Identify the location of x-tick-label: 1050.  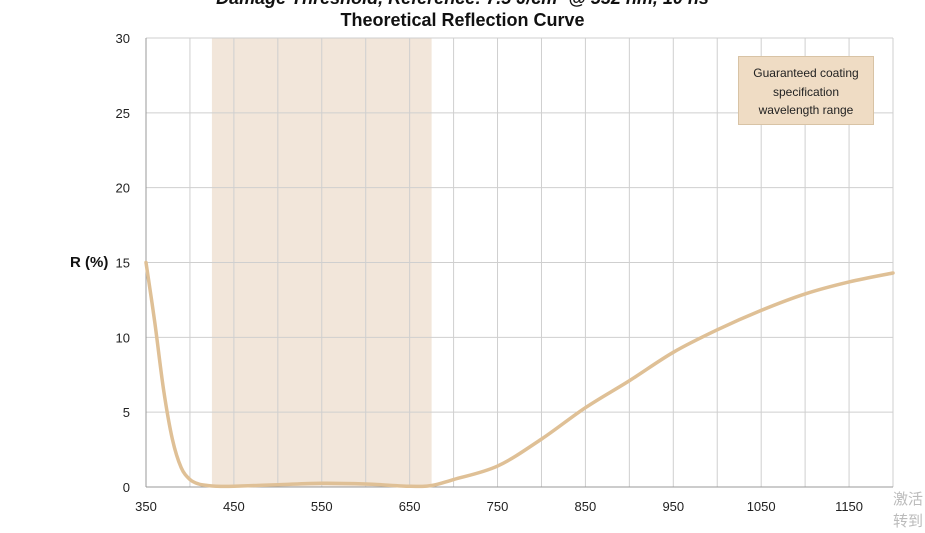
(761, 506).